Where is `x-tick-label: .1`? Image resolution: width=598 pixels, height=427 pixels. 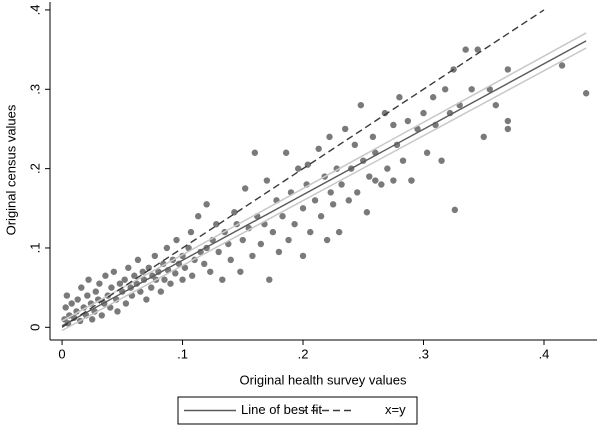
x-tick-label: .1 is located at coordinates (182, 353).